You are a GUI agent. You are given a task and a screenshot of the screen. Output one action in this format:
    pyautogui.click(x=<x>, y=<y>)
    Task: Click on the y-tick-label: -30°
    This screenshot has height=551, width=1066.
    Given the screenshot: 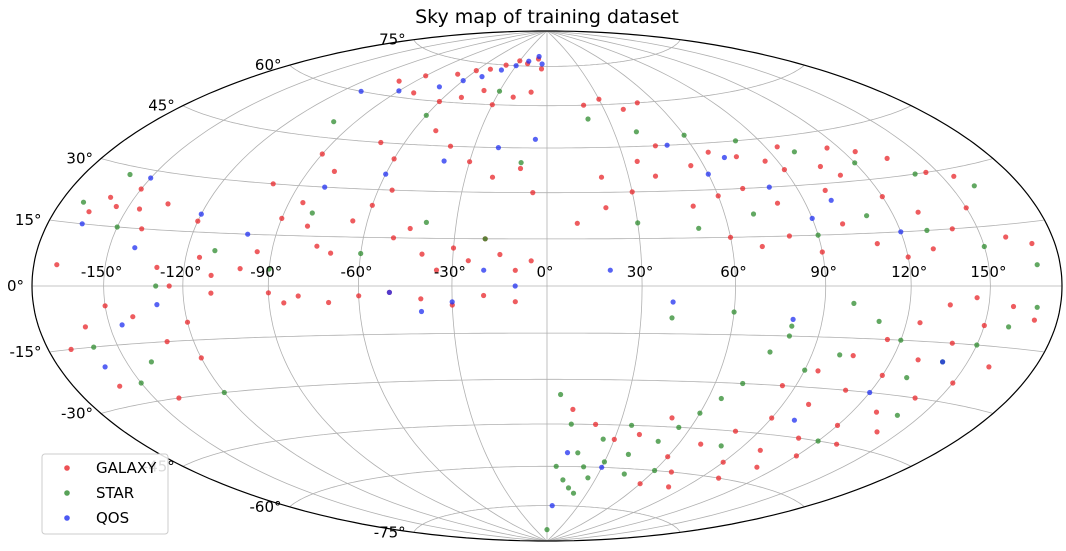 What is the action you would take?
    pyautogui.click(x=77, y=414)
    